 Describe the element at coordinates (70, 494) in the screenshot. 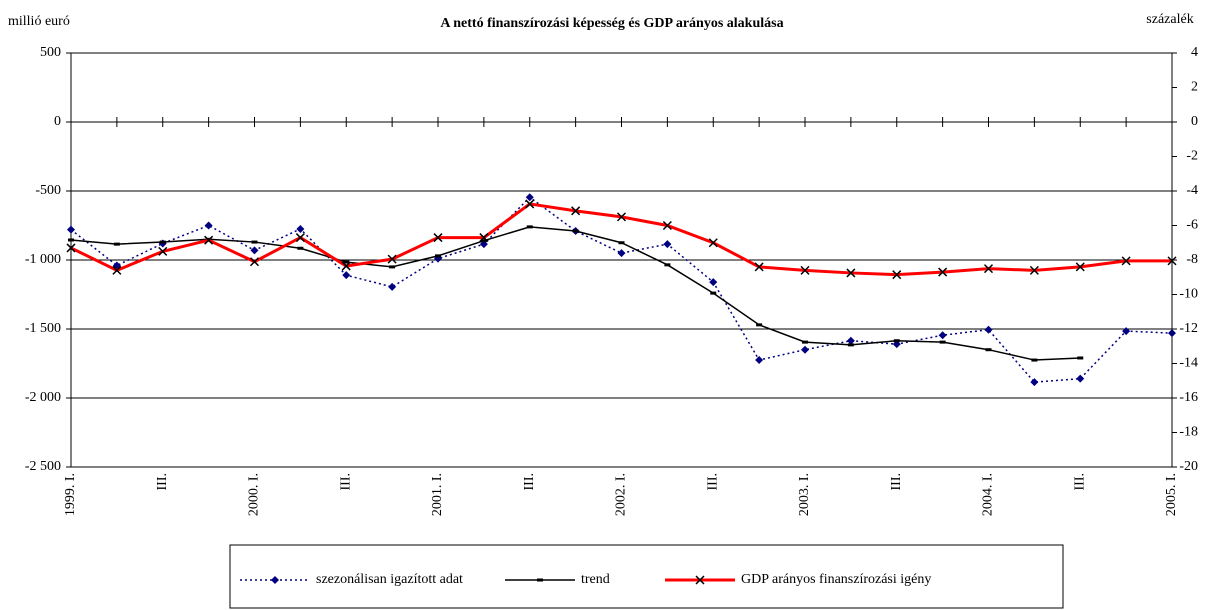

I see `x-tick-label: 1999. I.` at that location.